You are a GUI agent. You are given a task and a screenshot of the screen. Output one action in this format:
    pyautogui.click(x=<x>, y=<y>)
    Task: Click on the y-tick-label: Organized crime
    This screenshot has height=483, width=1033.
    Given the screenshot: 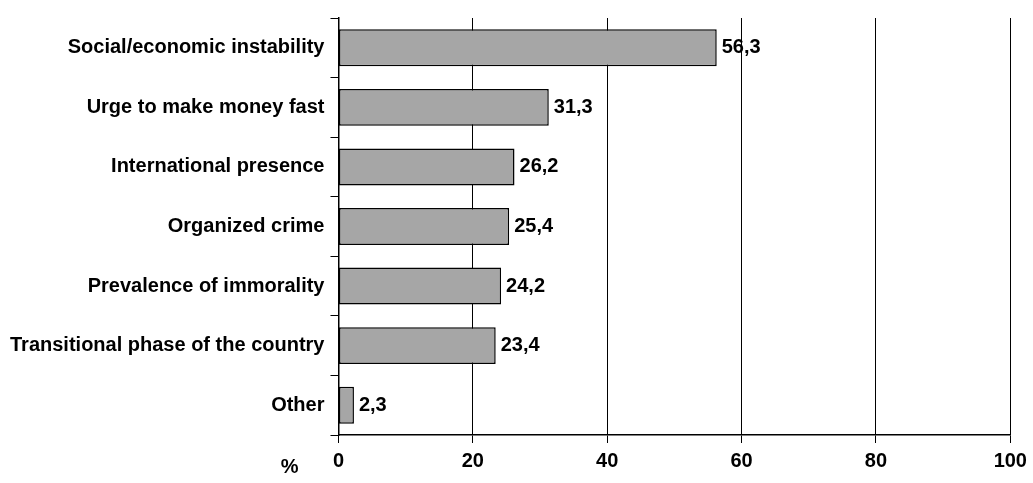 What is the action you would take?
    pyautogui.click(x=246, y=225)
    